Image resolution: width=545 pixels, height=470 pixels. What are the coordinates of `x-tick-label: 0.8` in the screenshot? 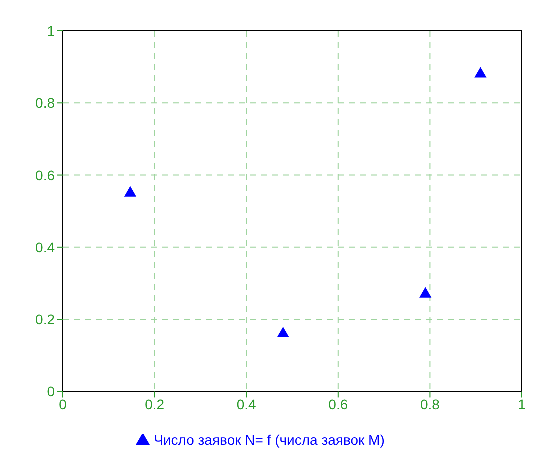 It's located at (430, 404).